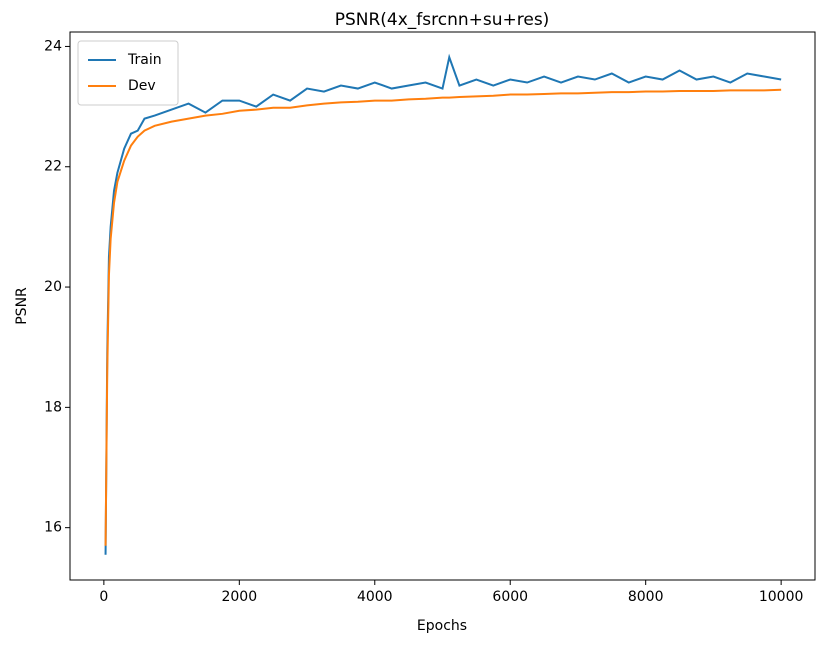  Describe the element at coordinates (22, 306) in the screenshot. I see `y-axis-label: PSNR` at that location.